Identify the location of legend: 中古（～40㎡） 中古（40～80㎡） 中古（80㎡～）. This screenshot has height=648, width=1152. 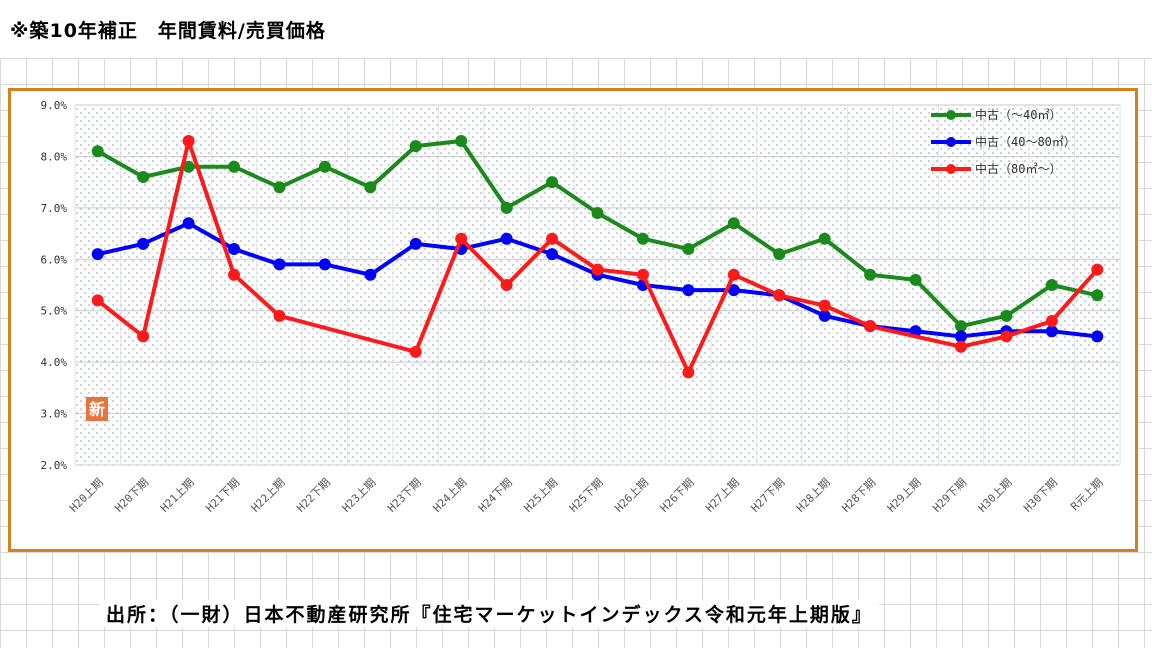
(1003, 141).